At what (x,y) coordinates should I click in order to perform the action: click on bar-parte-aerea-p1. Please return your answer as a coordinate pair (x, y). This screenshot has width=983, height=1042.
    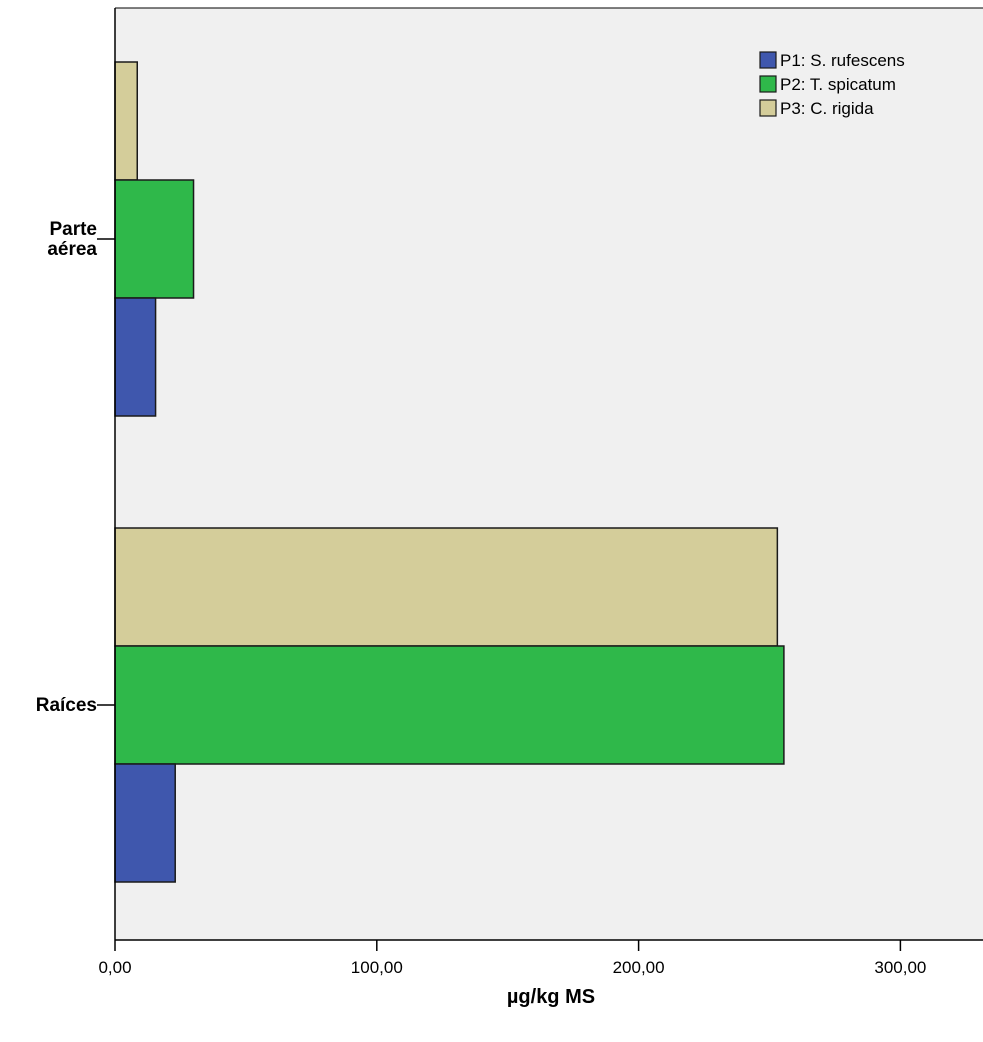
    Looking at the image, I should click on (135, 357).